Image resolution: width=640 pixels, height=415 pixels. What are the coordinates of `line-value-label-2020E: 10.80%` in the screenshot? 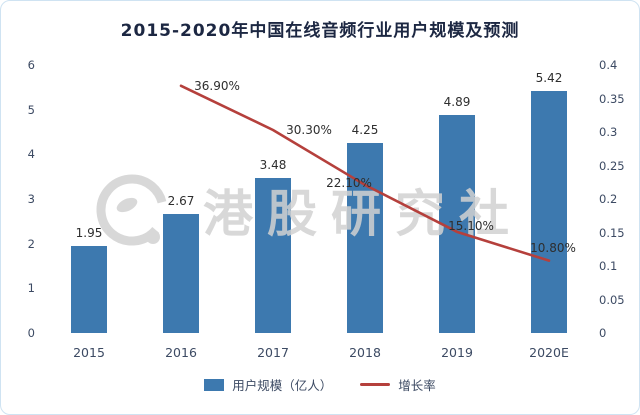 It's located at (553, 247).